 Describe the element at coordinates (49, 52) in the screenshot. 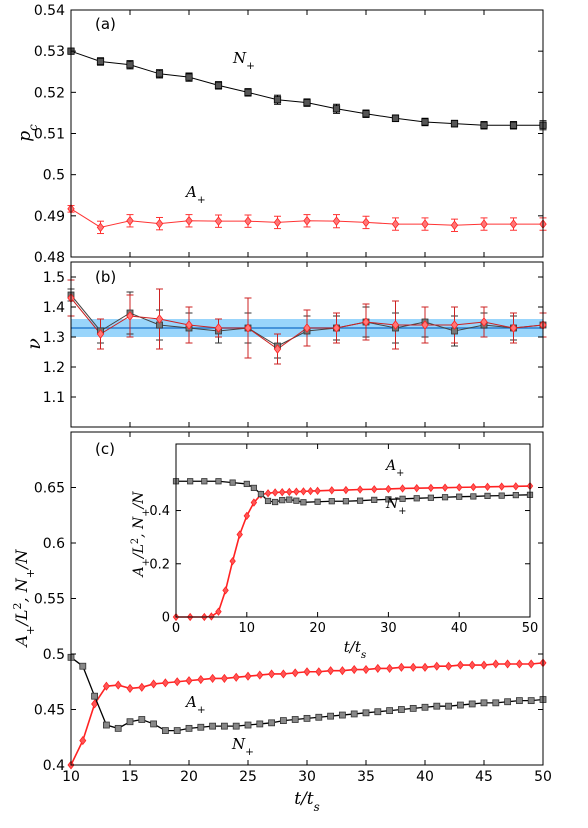

I see `panel-a-ytick-label: 0.53` at that location.